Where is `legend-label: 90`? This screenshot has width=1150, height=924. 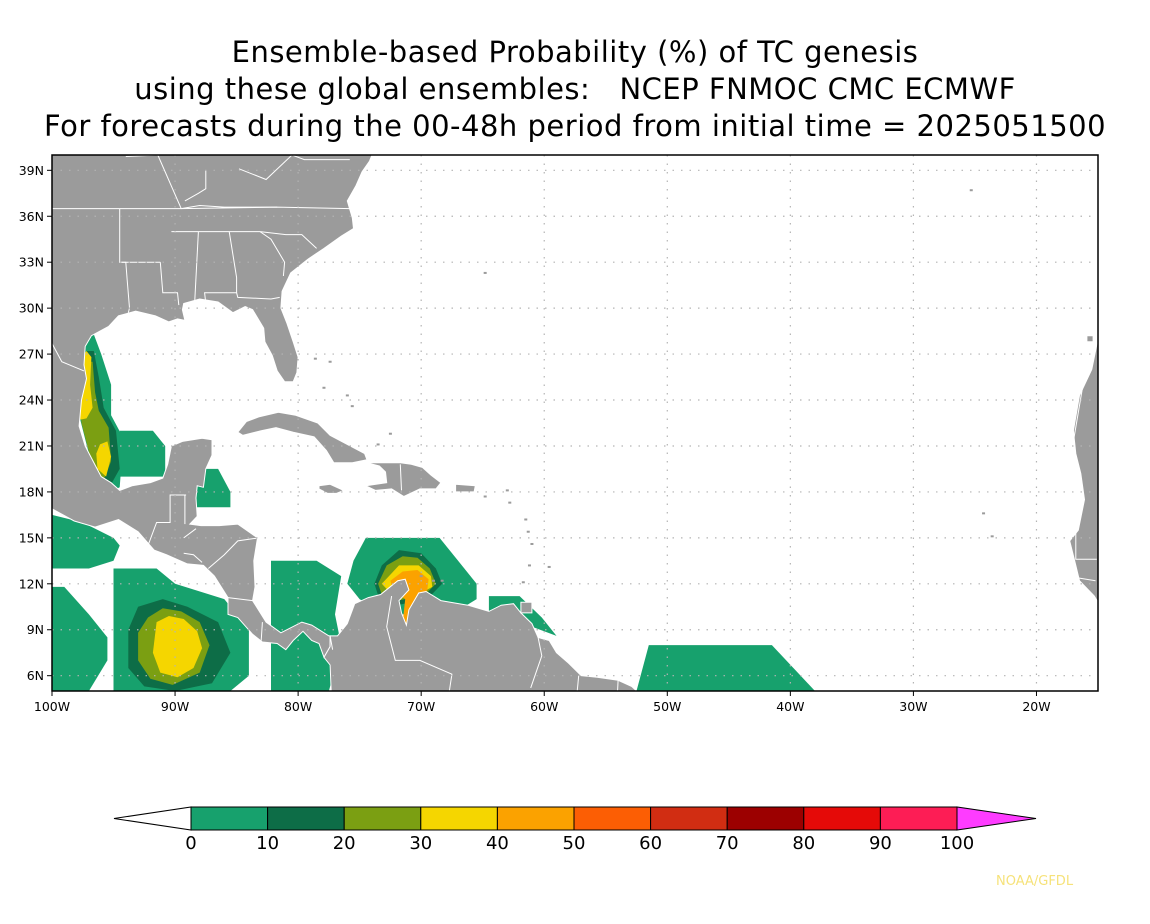 legend-label: 90 is located at coordinates (880, 843).